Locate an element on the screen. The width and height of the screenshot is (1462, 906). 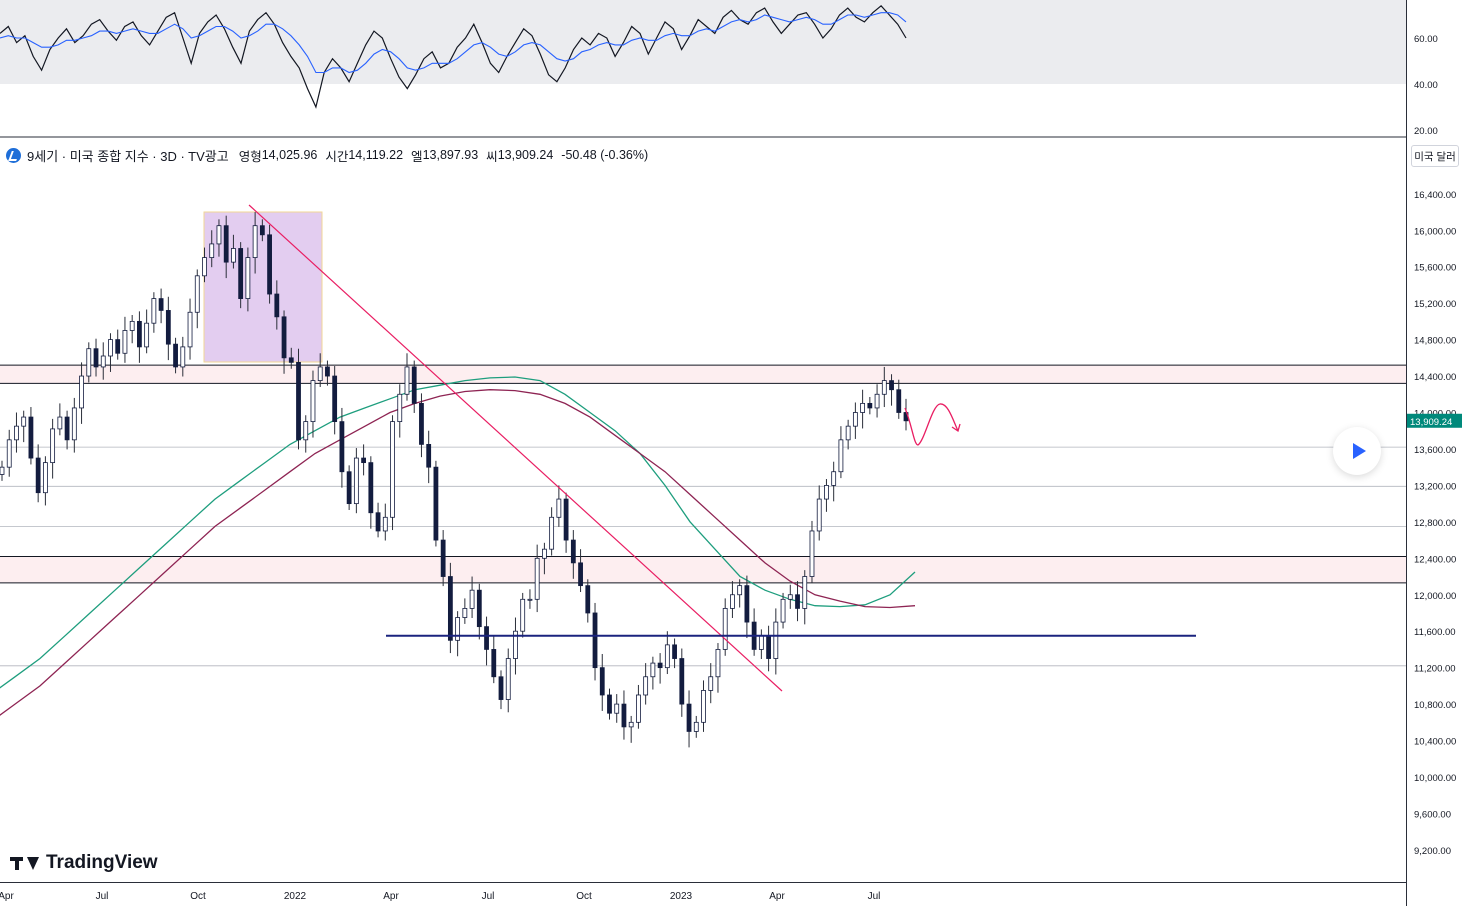
price-tick-label: 12,400.00 is located at coordinates (1435, 559).